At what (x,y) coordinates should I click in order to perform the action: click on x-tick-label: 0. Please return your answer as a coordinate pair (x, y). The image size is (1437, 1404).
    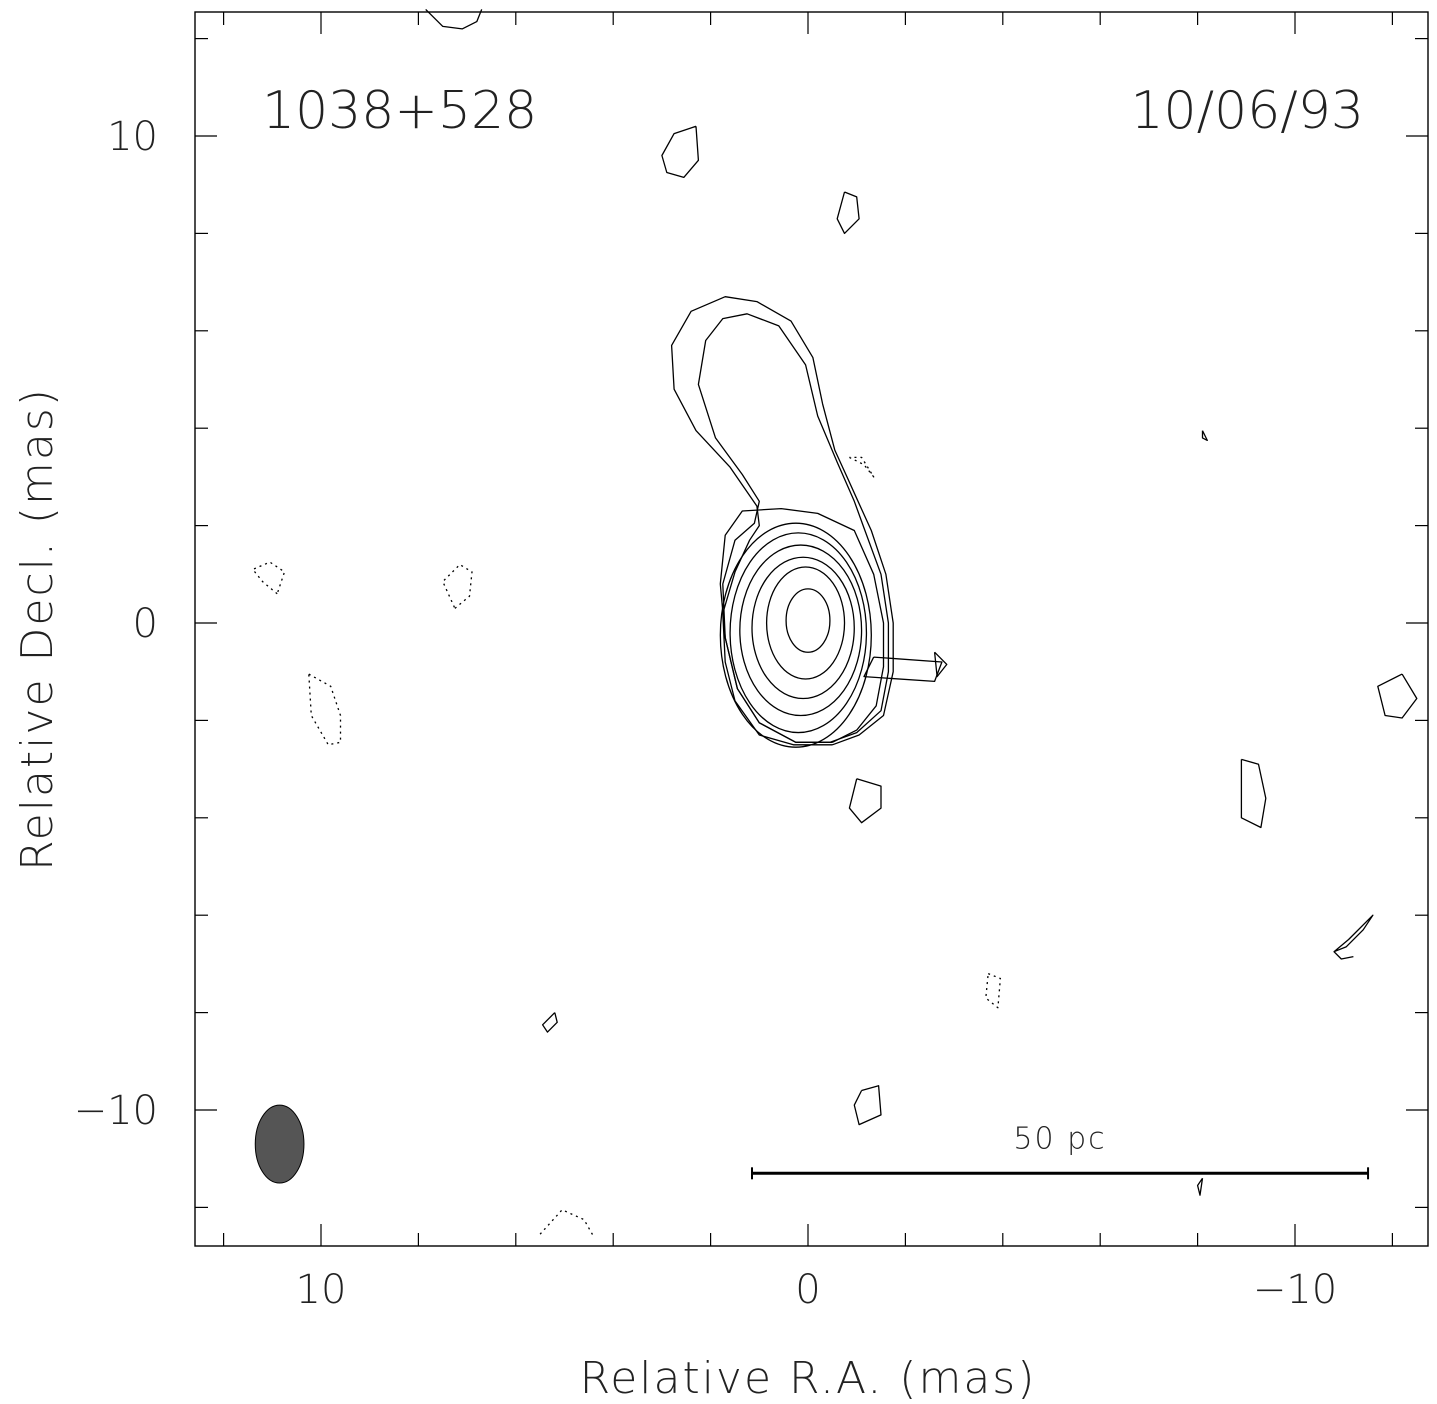
    Looking at the image, I should click on (807, 1290).